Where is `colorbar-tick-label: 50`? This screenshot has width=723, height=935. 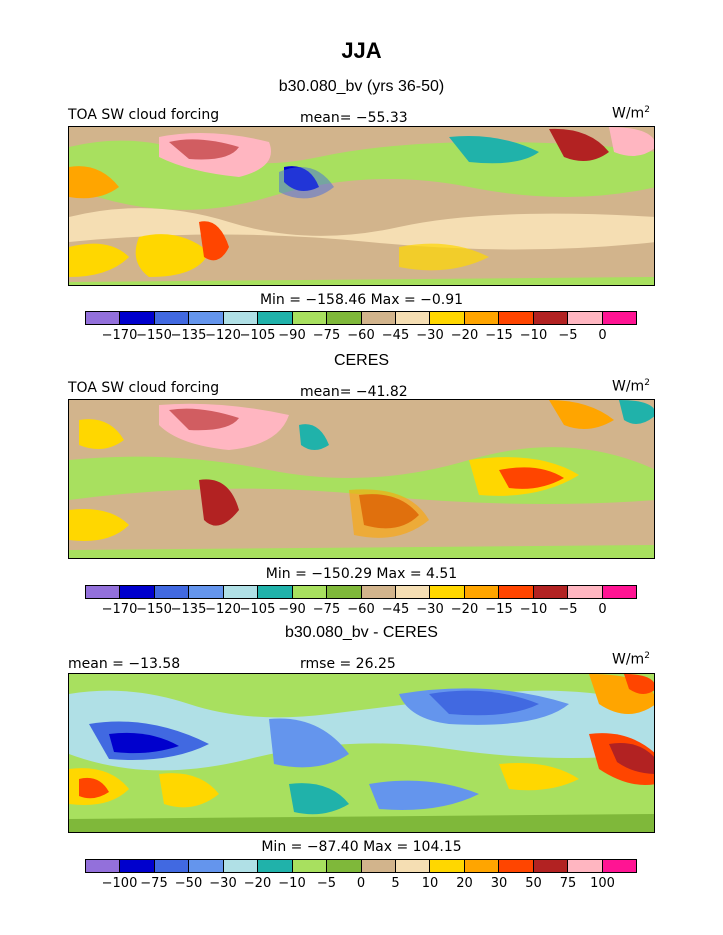 colorbar-tick-label: 50 is located at coordinates (533, 883).